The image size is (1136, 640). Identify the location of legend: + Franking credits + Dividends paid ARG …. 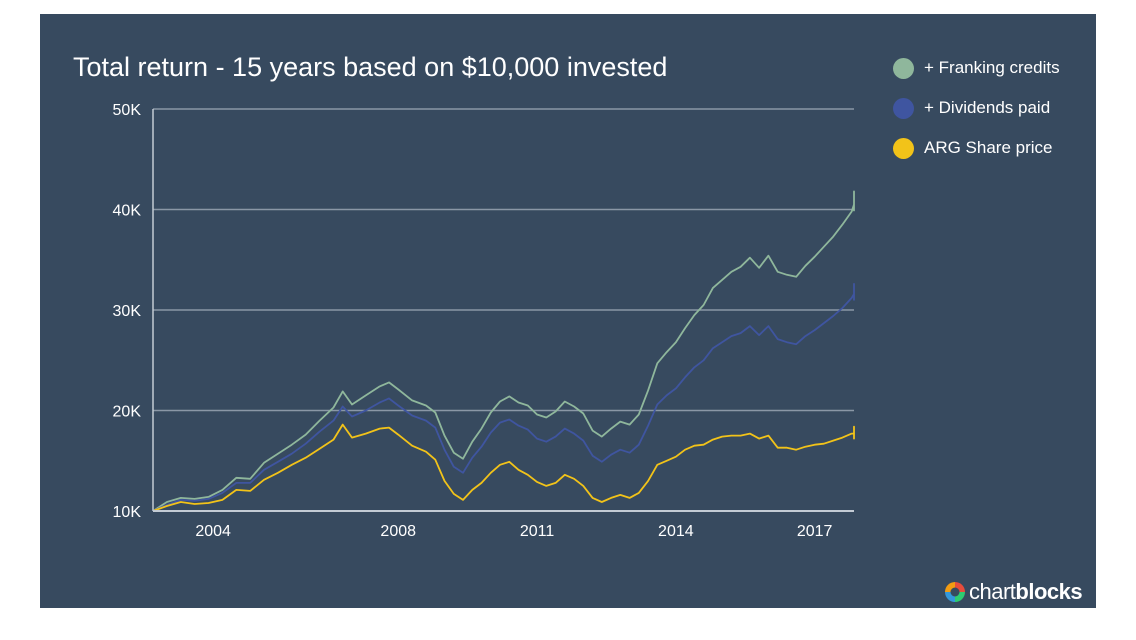
(976, 108).